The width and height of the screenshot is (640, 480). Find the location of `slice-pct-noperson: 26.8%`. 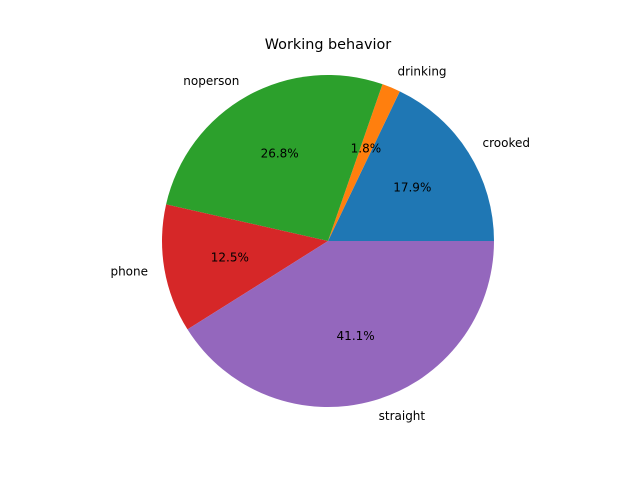

slice-pct-noperson: 26.8% is located at coordinates (280, 153).